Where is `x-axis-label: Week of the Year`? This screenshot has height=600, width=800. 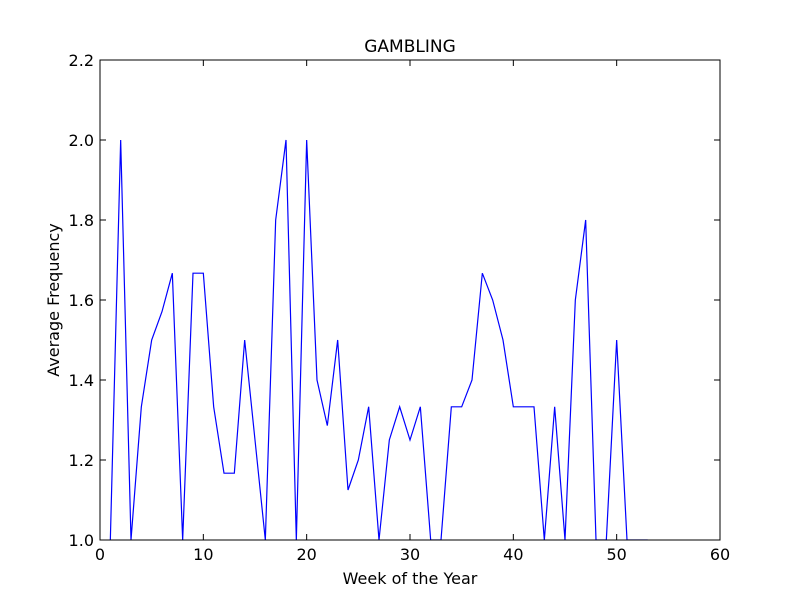 x-axis-label: Week of the Year is located at coordinates (410, 578).